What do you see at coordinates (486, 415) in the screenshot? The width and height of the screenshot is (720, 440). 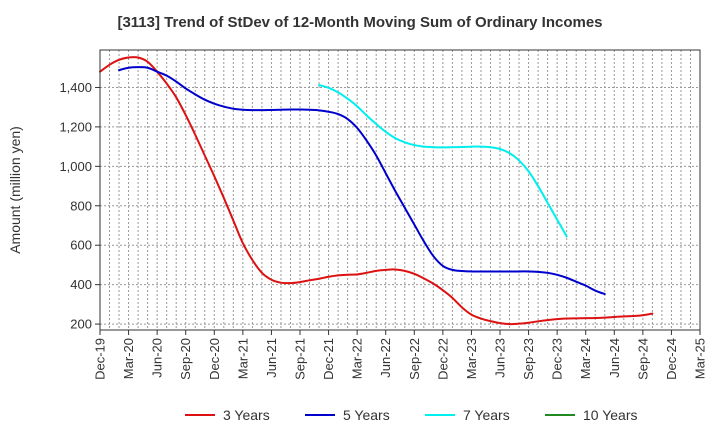 I see `legend-label: 7 Years` at bounding box center [486, 415].